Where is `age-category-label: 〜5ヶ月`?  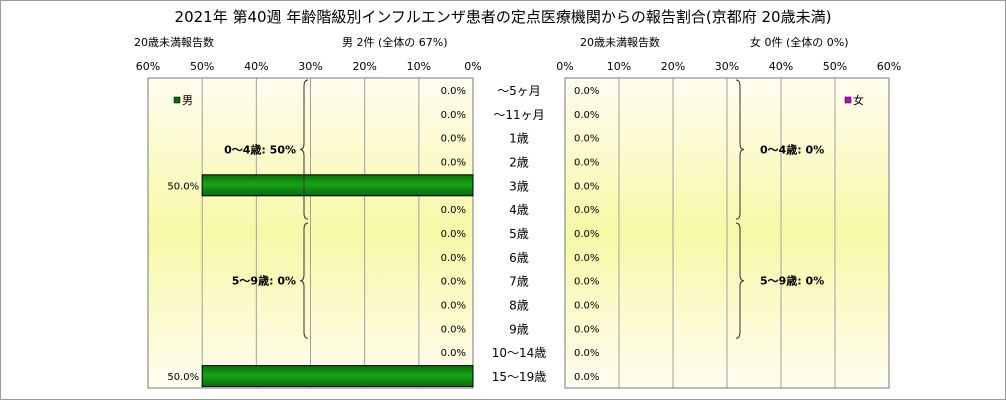
age-category-label: 〜5ヶ月 is located at coordinates (519, 91).